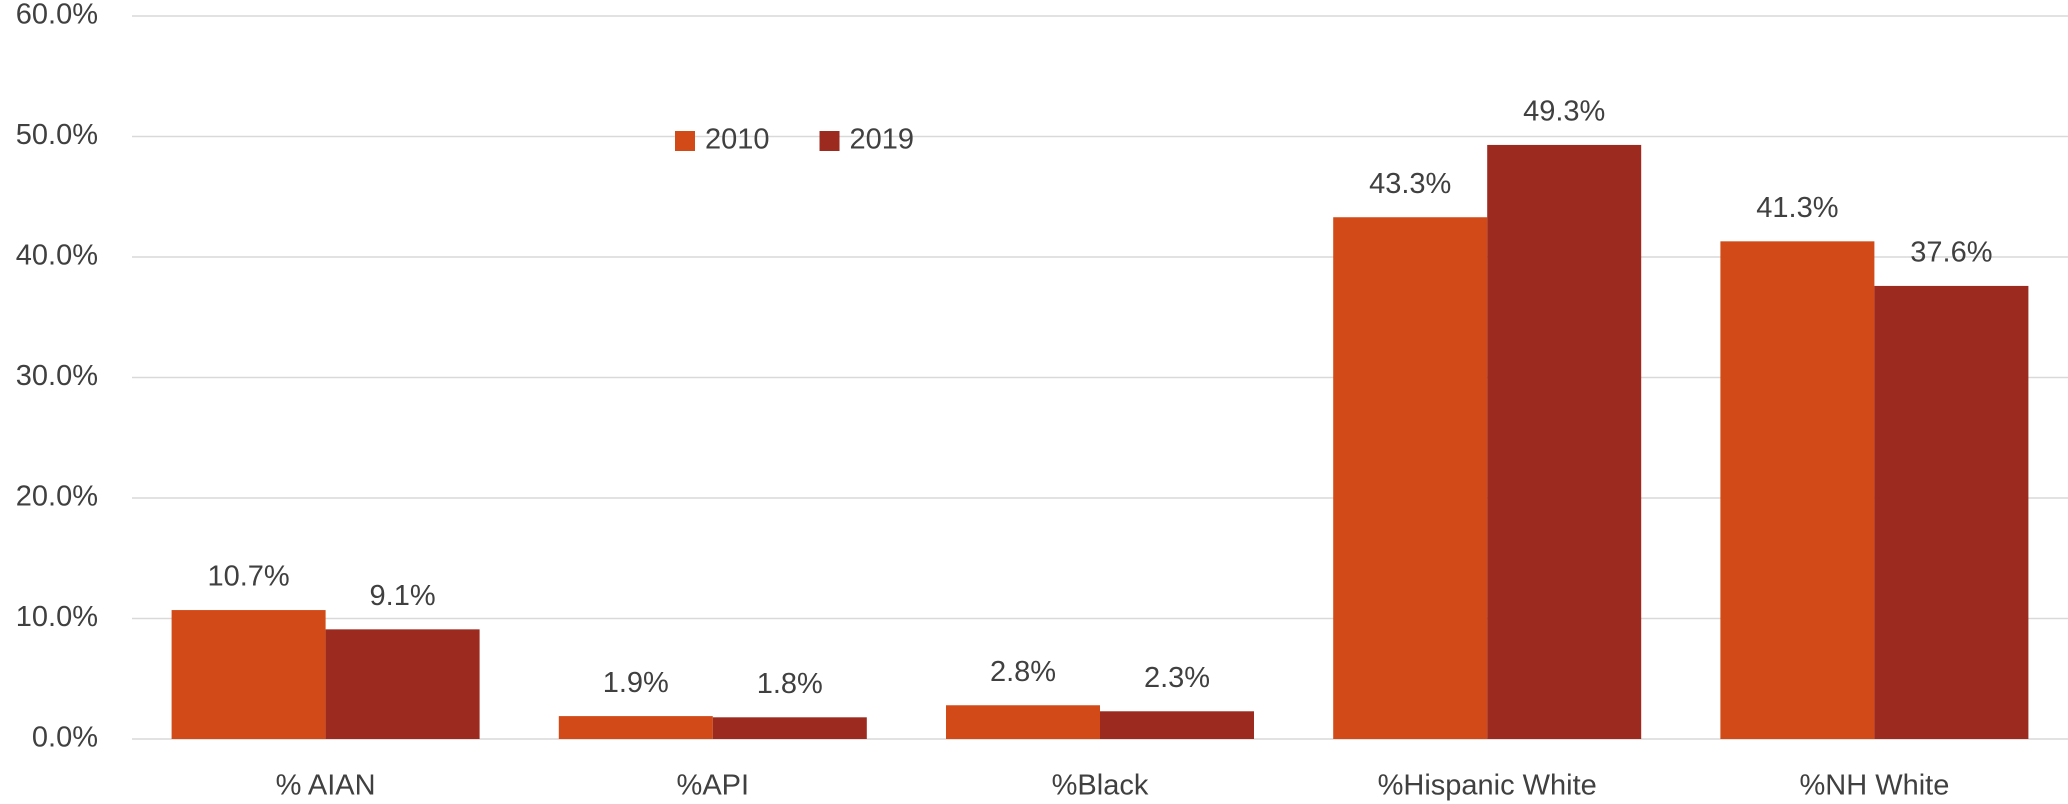  I want to click on y-tick-label: 20.0%, so click(57, 497).